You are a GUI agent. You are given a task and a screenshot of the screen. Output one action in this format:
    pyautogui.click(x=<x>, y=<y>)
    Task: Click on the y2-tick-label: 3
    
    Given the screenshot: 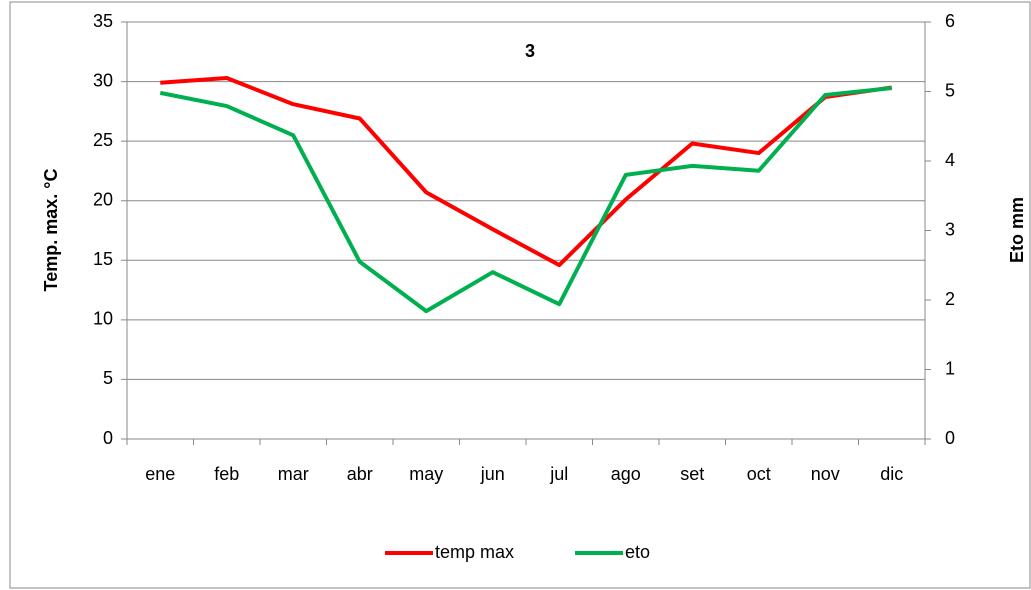 What is the action you would take?
    pyautogui.click(x=950, y=229)
    